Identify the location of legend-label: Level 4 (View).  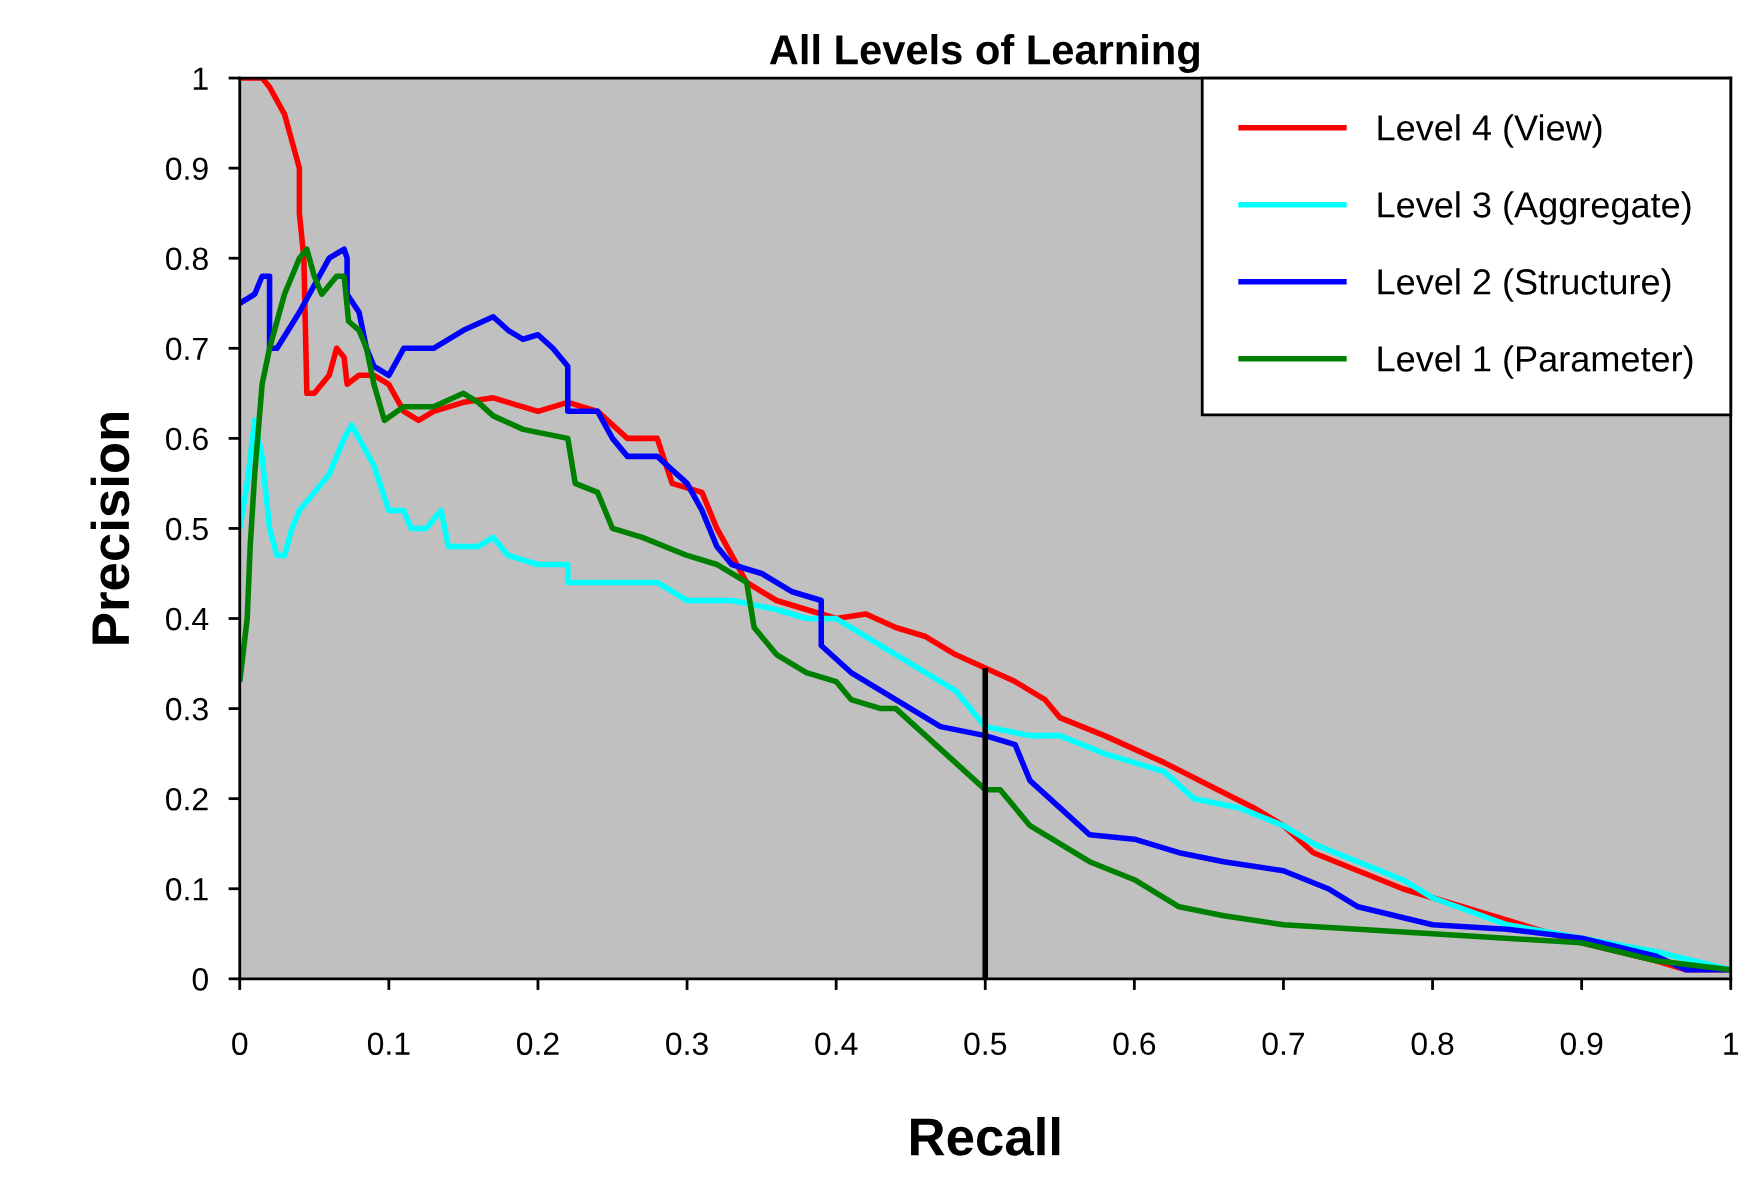
(1490, 131).